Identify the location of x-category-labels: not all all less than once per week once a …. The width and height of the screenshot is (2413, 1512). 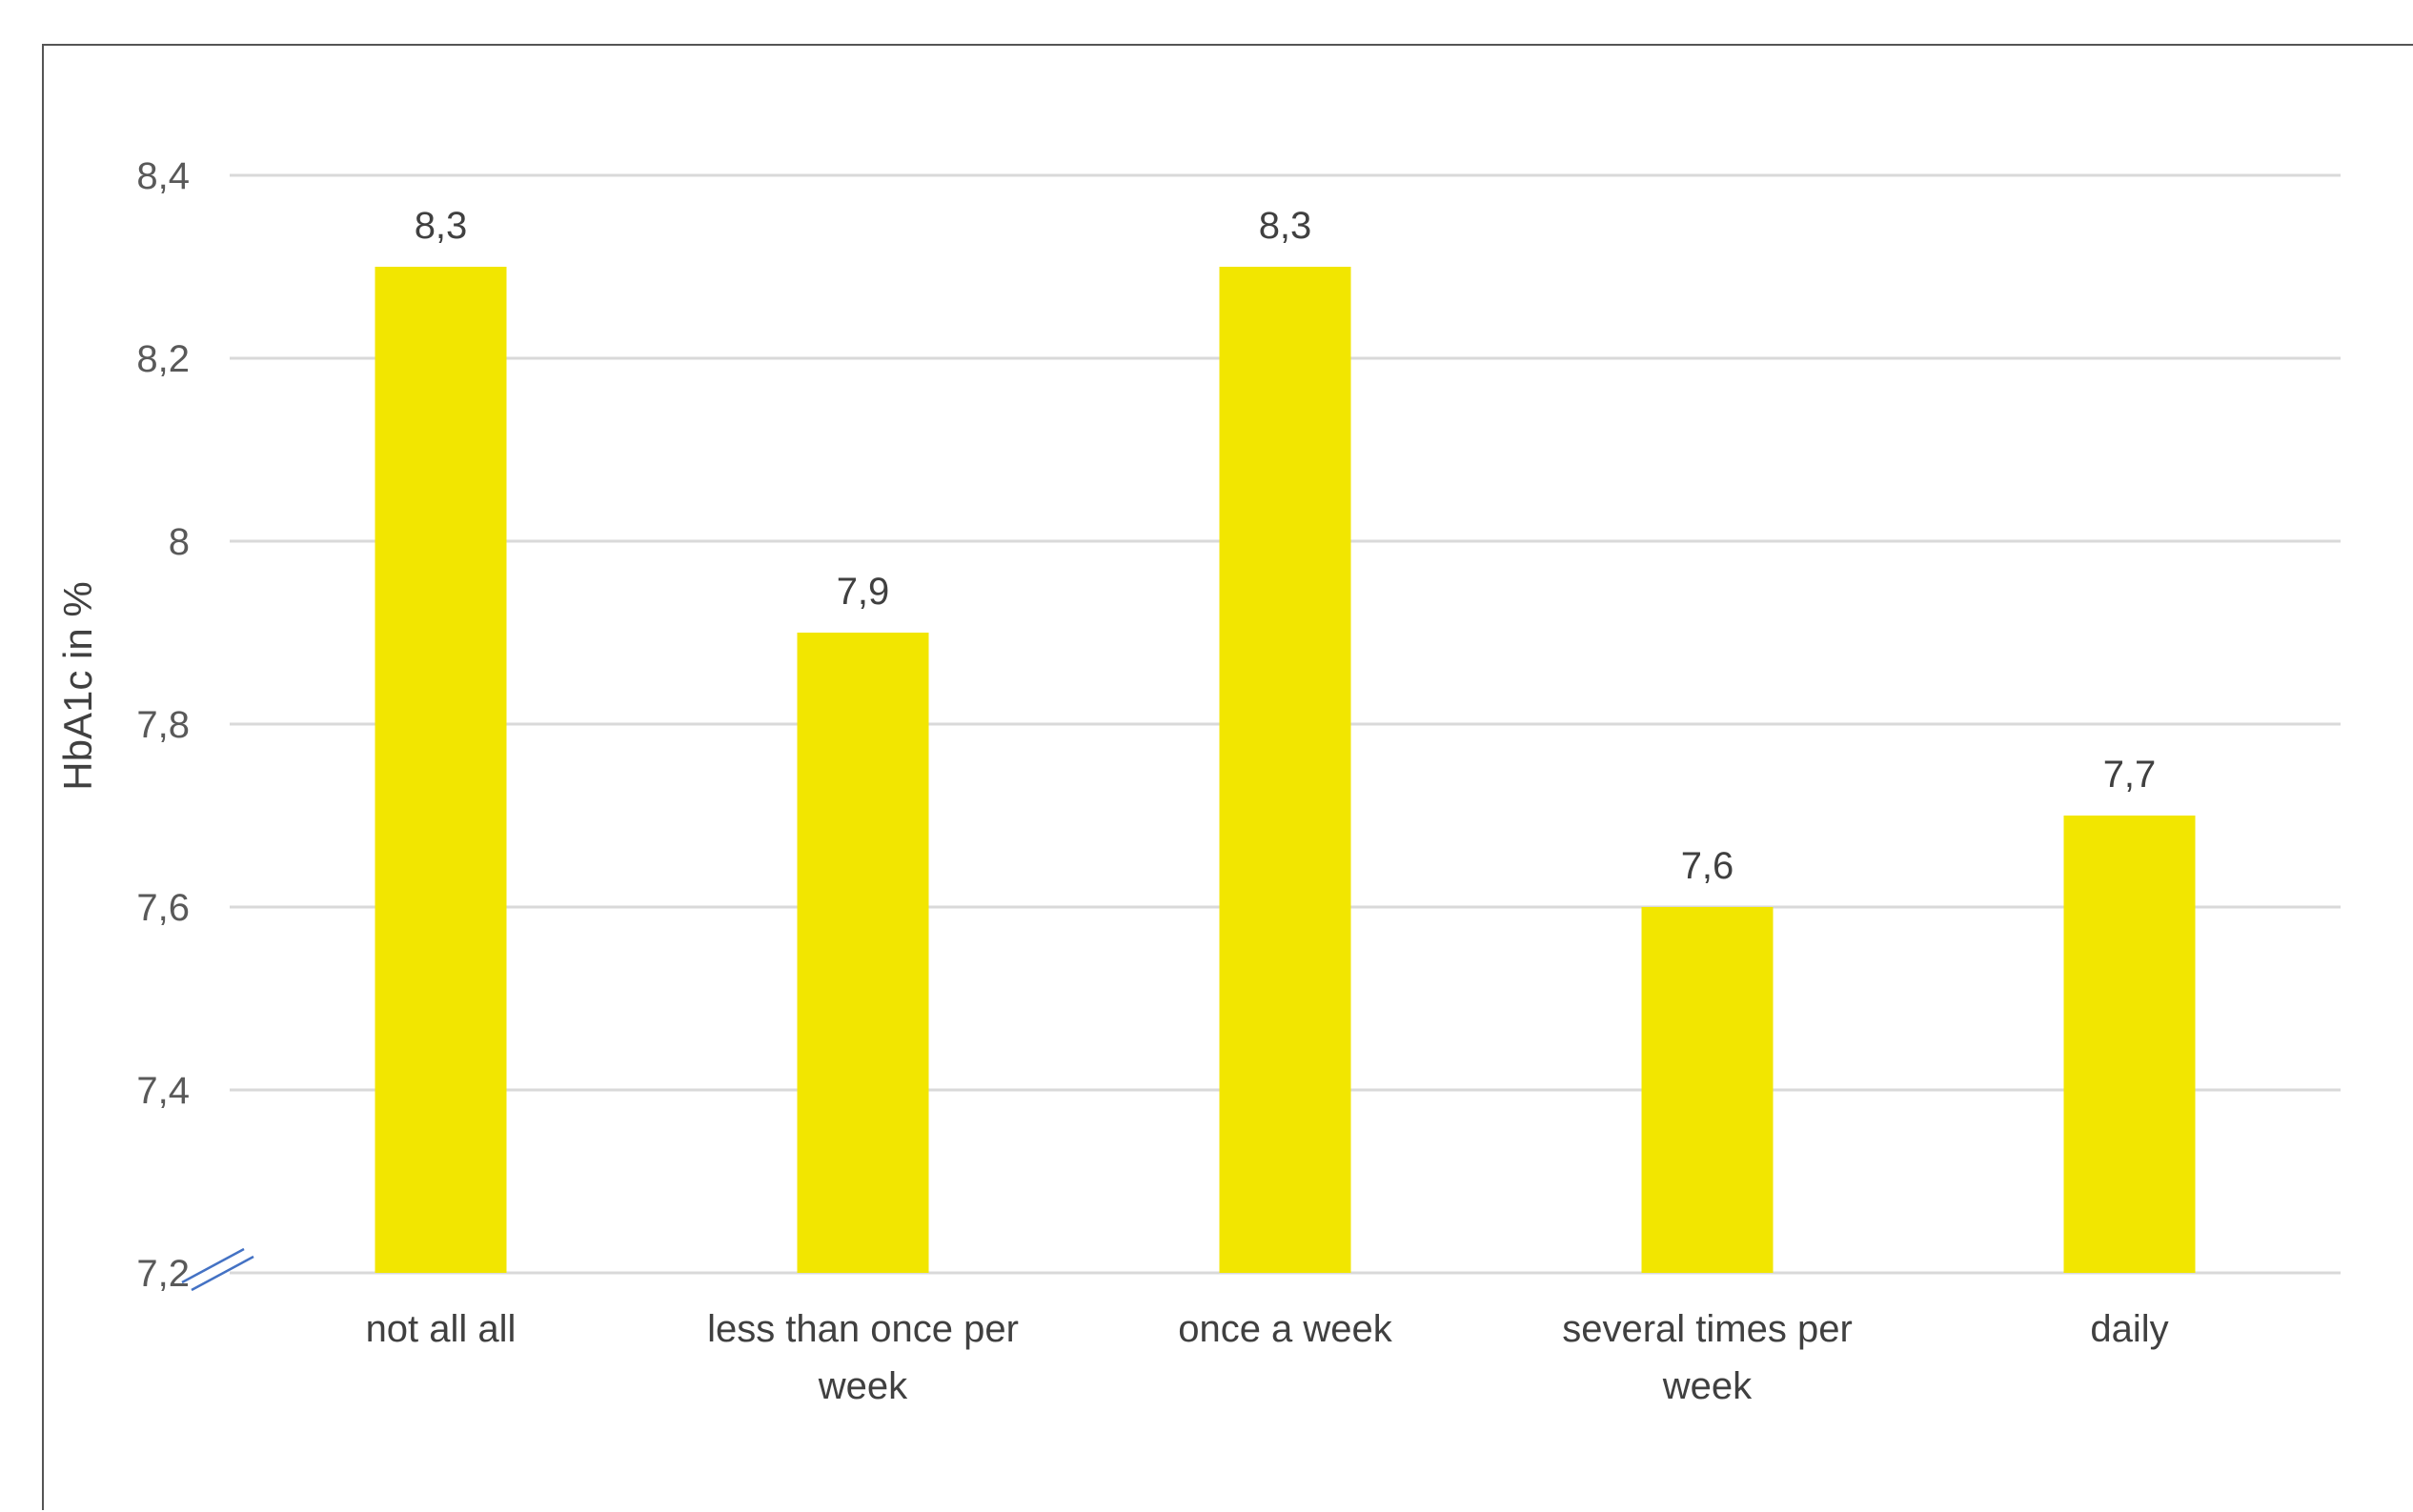
(1267, 1357).